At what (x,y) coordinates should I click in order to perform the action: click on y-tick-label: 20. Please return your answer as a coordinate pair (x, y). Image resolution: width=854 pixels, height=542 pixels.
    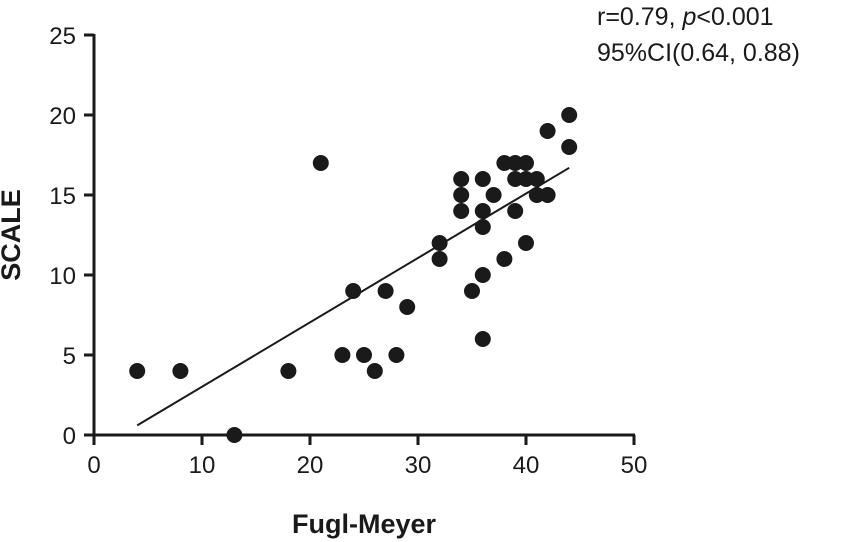
    Looking at the image, I should click on (62, 116).